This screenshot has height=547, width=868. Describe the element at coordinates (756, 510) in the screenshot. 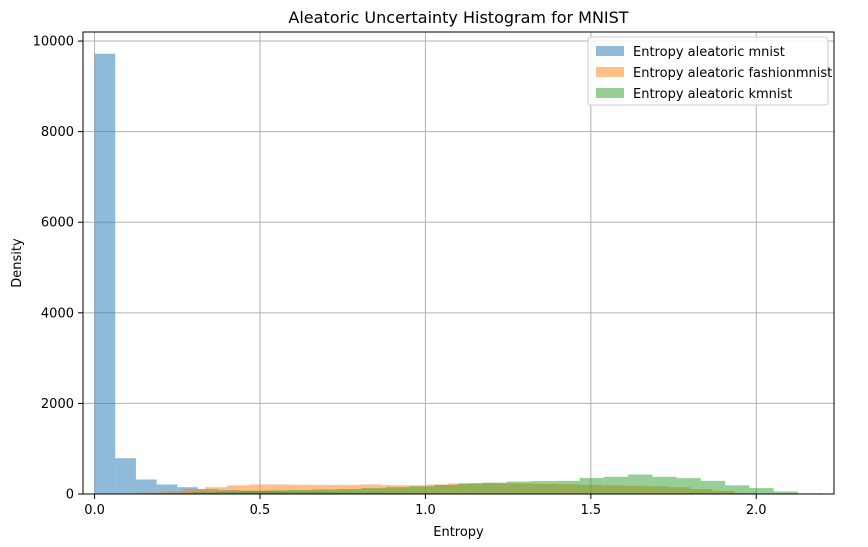

I see `x-tick-label: 2.0` at that location.